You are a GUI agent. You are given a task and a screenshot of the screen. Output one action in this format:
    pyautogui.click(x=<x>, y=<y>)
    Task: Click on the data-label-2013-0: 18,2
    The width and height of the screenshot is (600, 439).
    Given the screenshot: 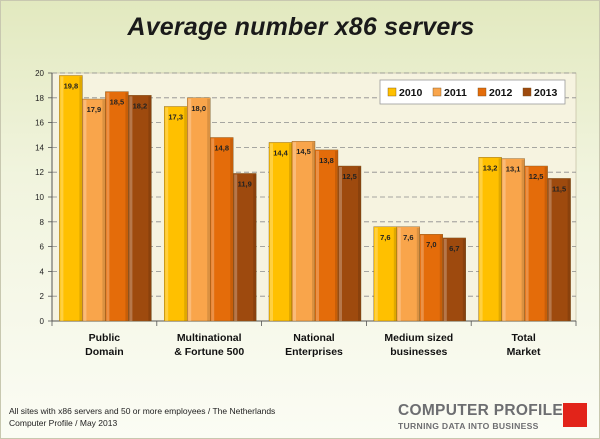 What is the action you would take?
    pyautogui.click(x=140, y=105)
    